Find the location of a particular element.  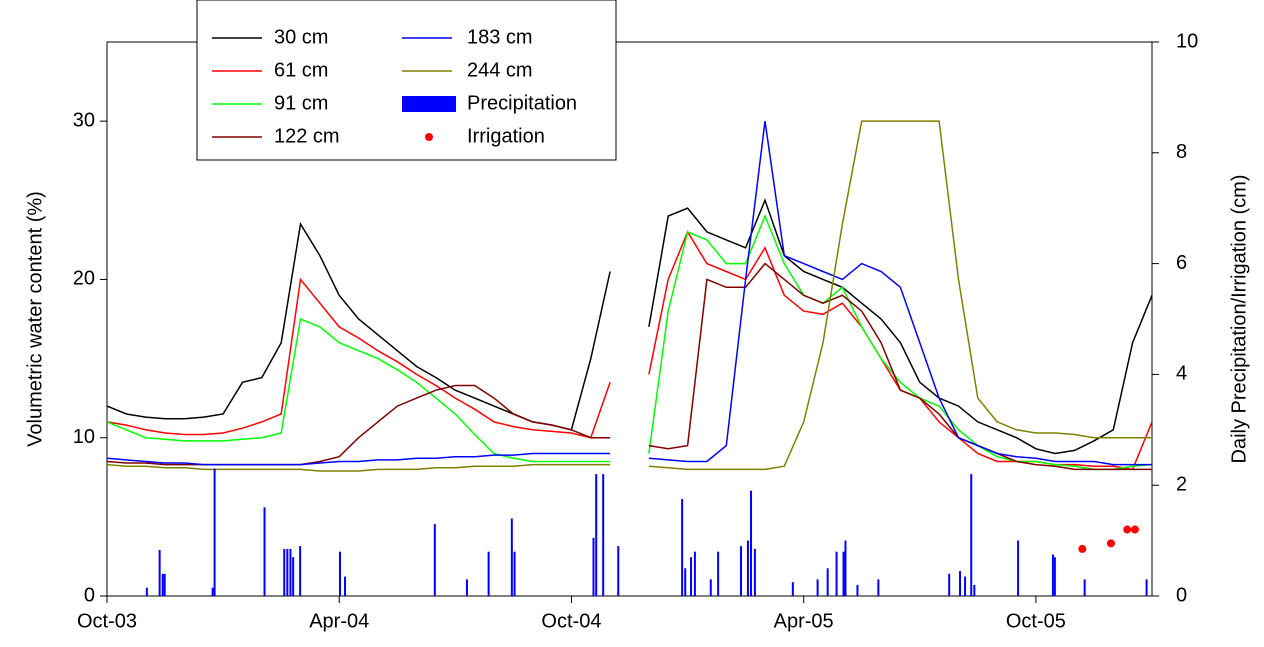

y2-tick-label: 4 is located at coordinates (1181, 374).